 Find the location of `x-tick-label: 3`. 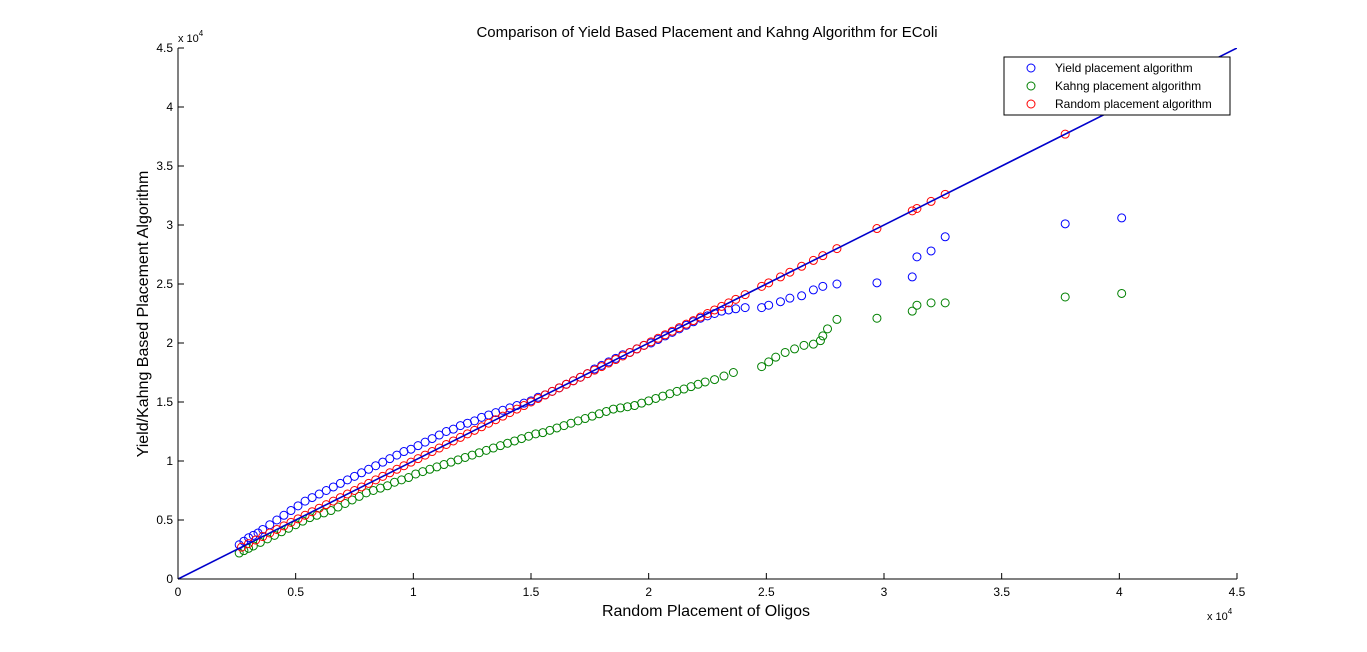

x-tick-label: 3 is located at coordinates (884, 592).